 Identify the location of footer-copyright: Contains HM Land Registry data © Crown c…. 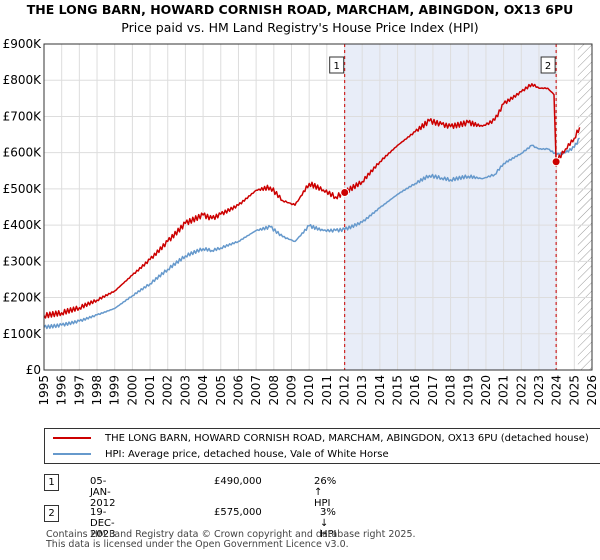
(231, 534).